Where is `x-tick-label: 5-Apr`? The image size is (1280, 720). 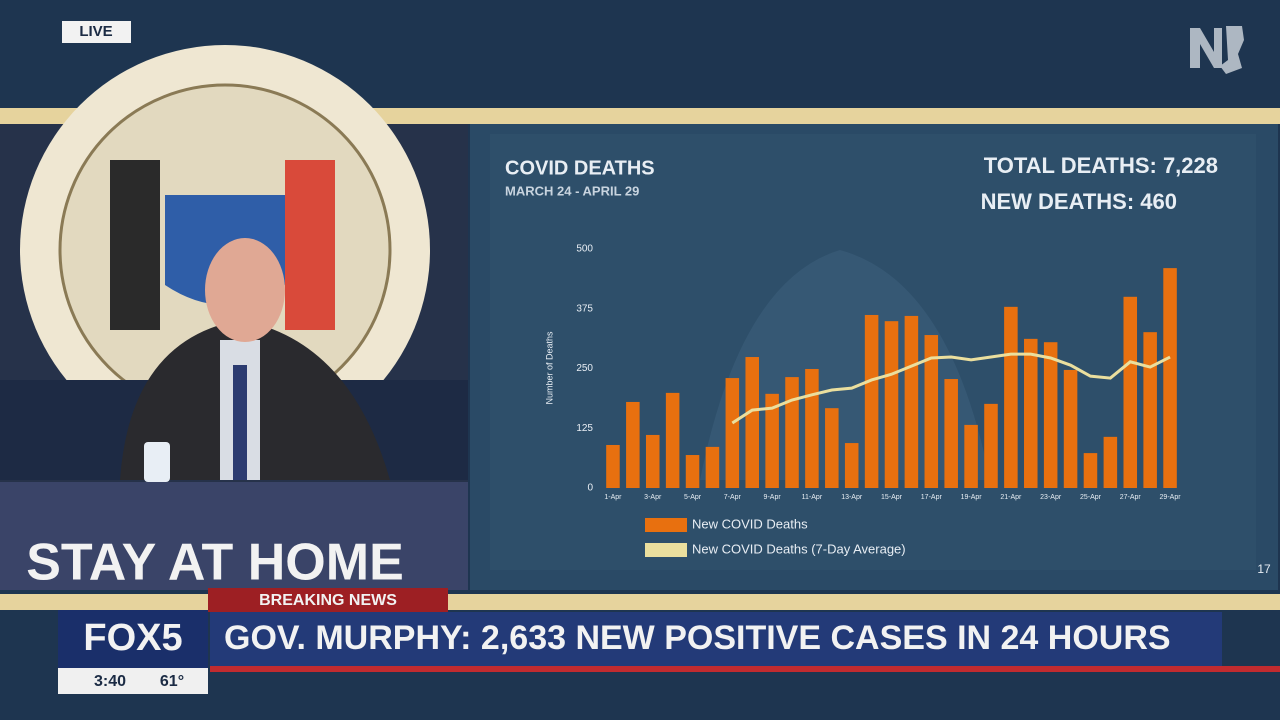 x-tick-label: 5-Apr is located at coordinates (693, 497).